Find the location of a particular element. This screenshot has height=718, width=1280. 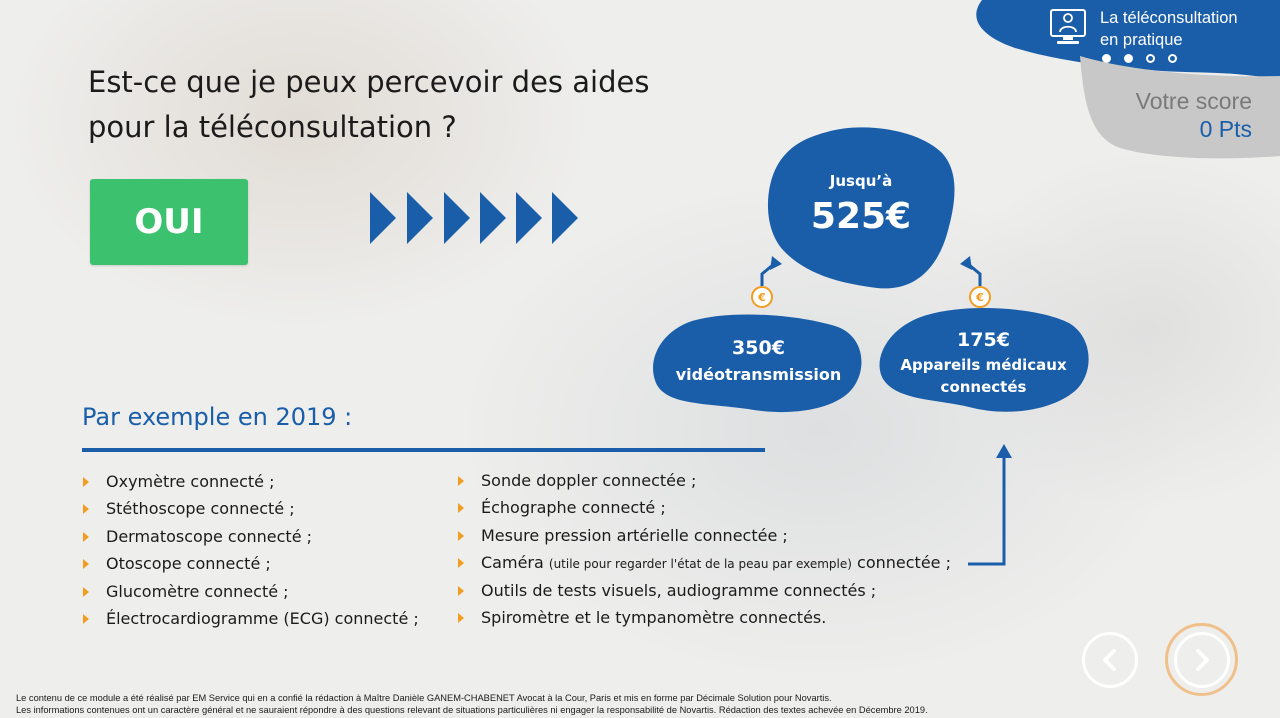

list-item: Glucomètre connecté ; is located at coordinates (250, 591).